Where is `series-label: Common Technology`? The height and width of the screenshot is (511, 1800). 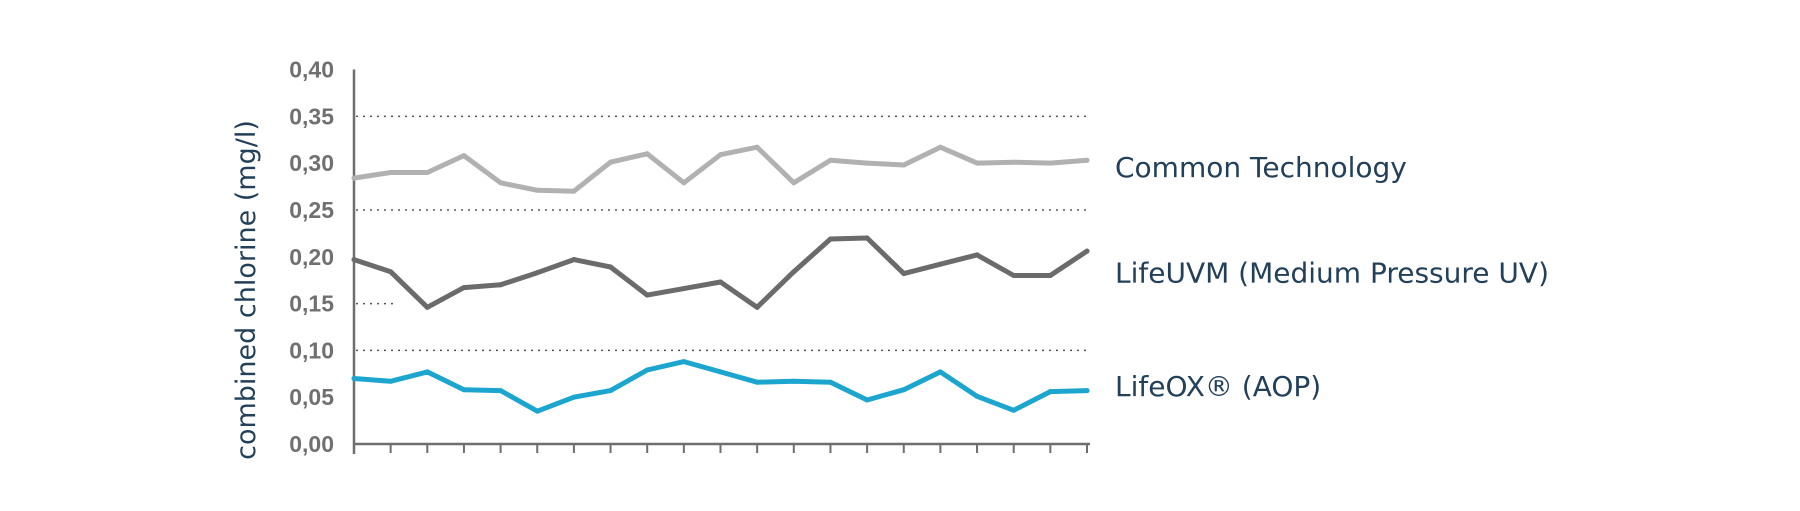
series-label: Common Technology is located at coordinates (1261, 167).